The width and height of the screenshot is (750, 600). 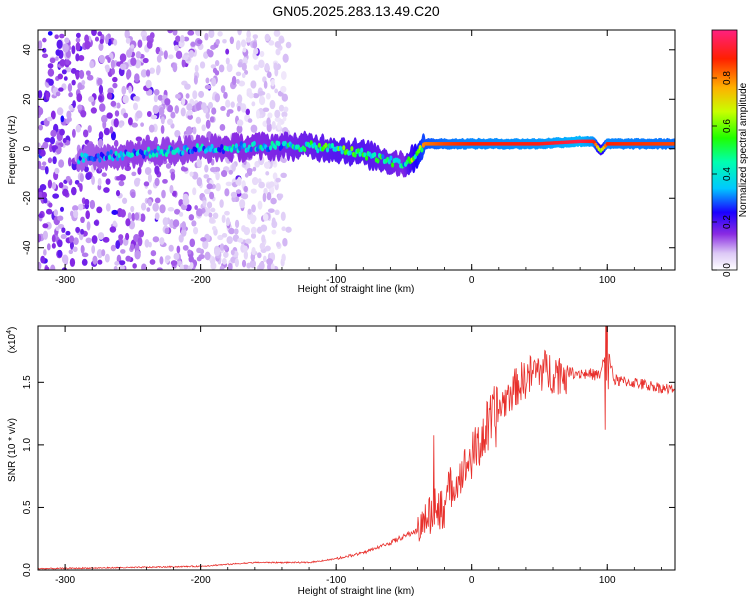 What do you see at coordinates (27, 198) in the screenshot?
I see `y-tick-label: -20` at bounding box center [27, 198].